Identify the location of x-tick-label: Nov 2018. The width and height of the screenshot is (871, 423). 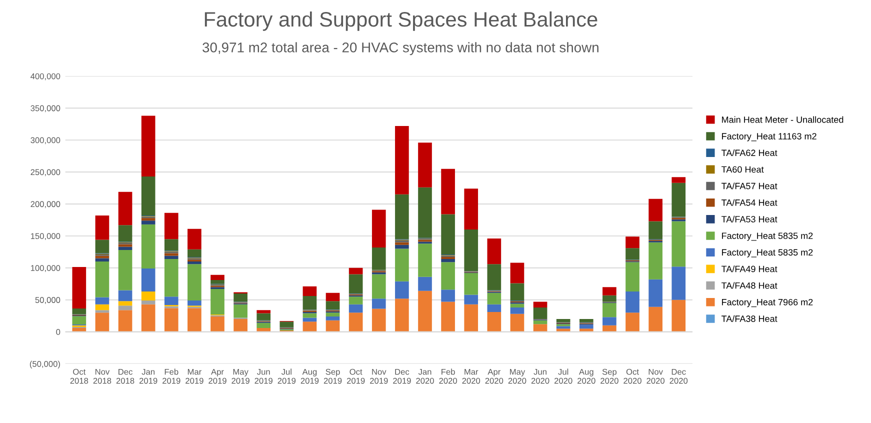
(102, 376).